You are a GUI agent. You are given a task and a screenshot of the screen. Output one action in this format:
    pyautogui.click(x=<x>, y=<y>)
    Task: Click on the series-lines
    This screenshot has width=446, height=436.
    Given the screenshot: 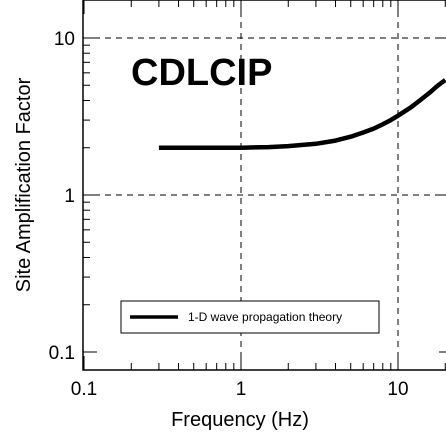 What is the action you would take?
    pyautogui.click(x=302, y=114)
    